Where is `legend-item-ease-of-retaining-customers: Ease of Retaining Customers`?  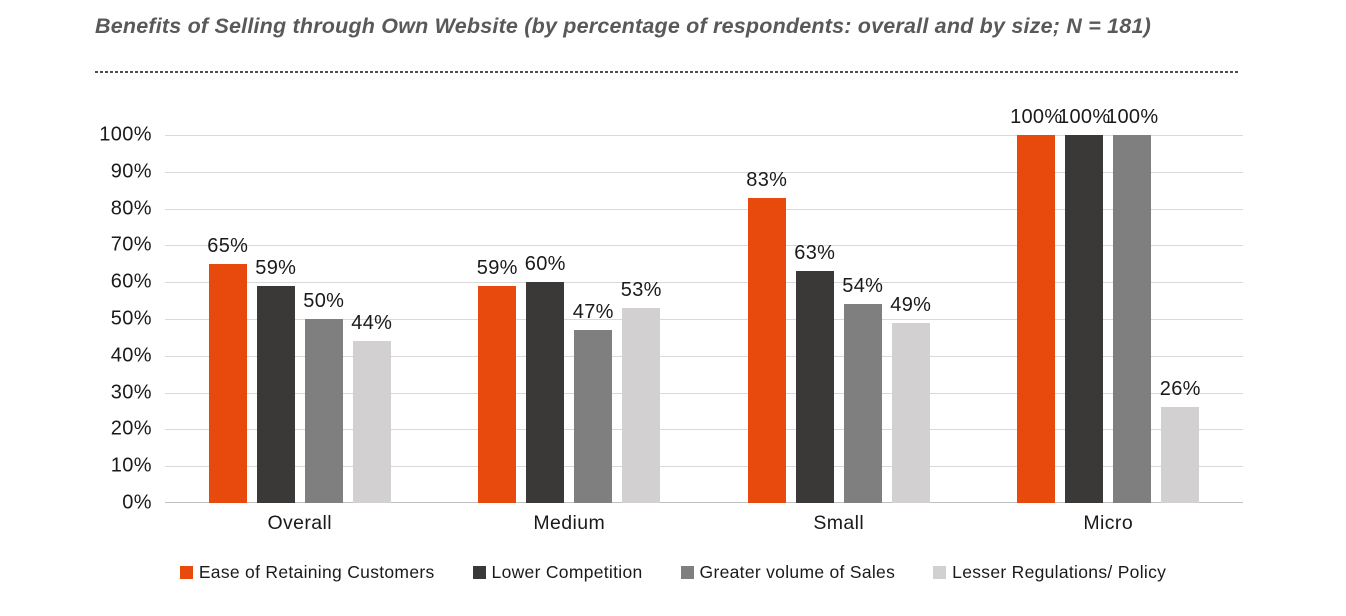 legend-item-ease-of-retaining-customers: Ease of Retaining Customers is located at coordinates (307, 572).